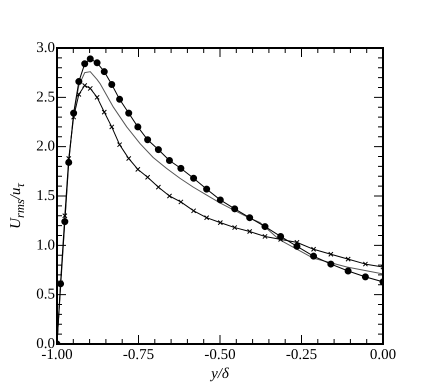 This screenshot has height=388, width=436. I want to click on x-tick-label: -0.25, so click(302, 354).